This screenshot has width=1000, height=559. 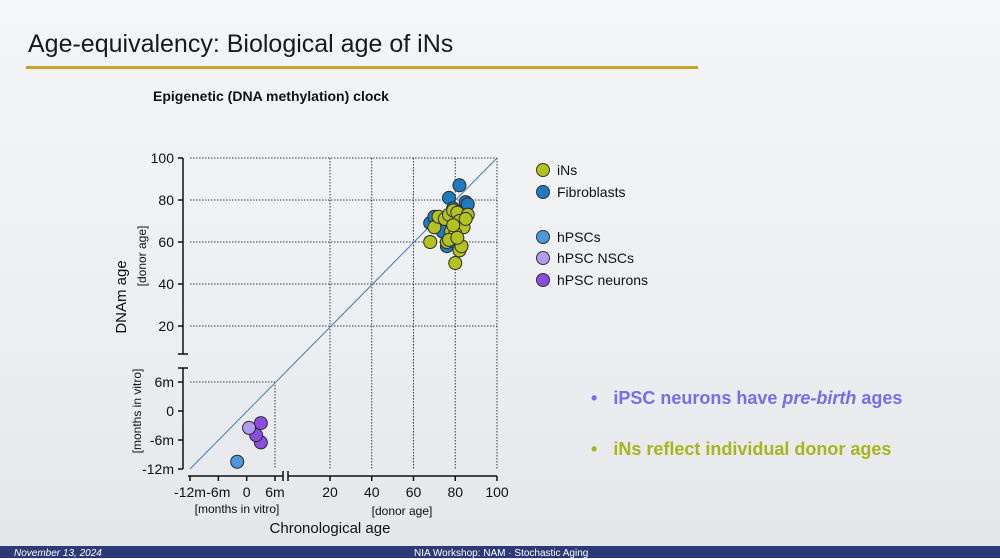 What do you see at coordinates (166, 284) in the screenshot?
I see `y-tick-label: 40` at bounding box center [166, 284].